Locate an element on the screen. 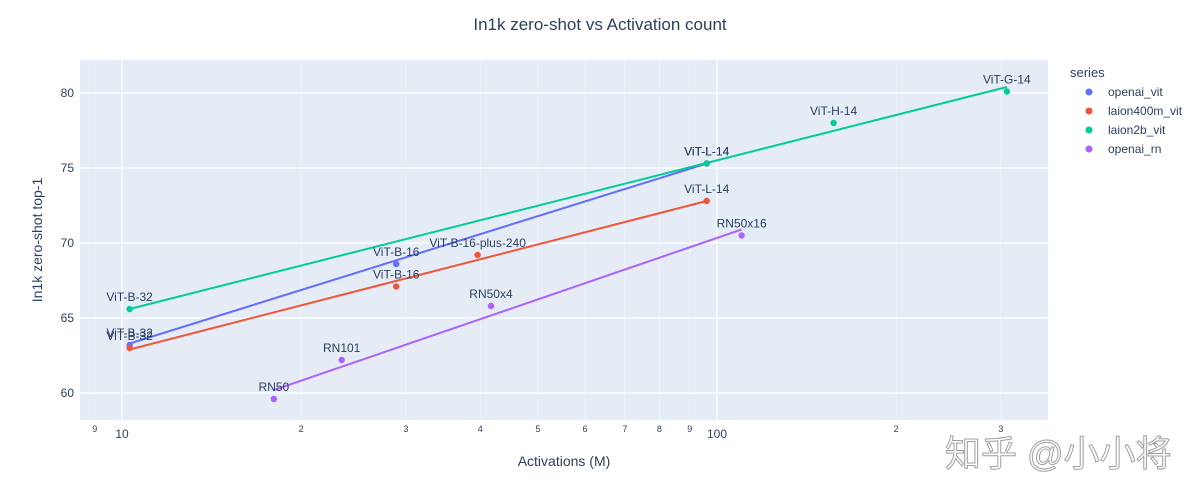 The height and width of the screenshot is (500, 1200). legend-label-openai_rn: openai_rn is located at coordinates (1134, 149).